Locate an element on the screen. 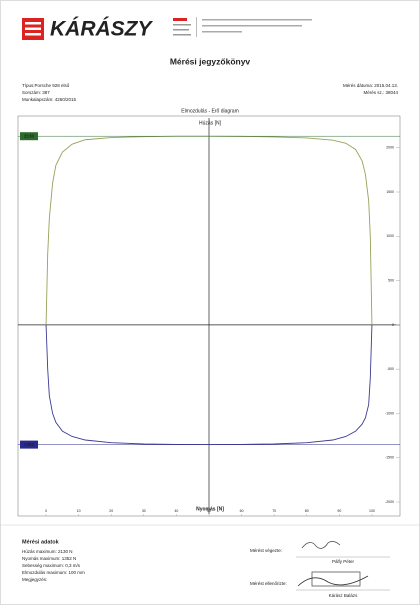 This screenshot has height=610, width=420. signer-name: Pálfy Péter is located at coordinates (343, 561).